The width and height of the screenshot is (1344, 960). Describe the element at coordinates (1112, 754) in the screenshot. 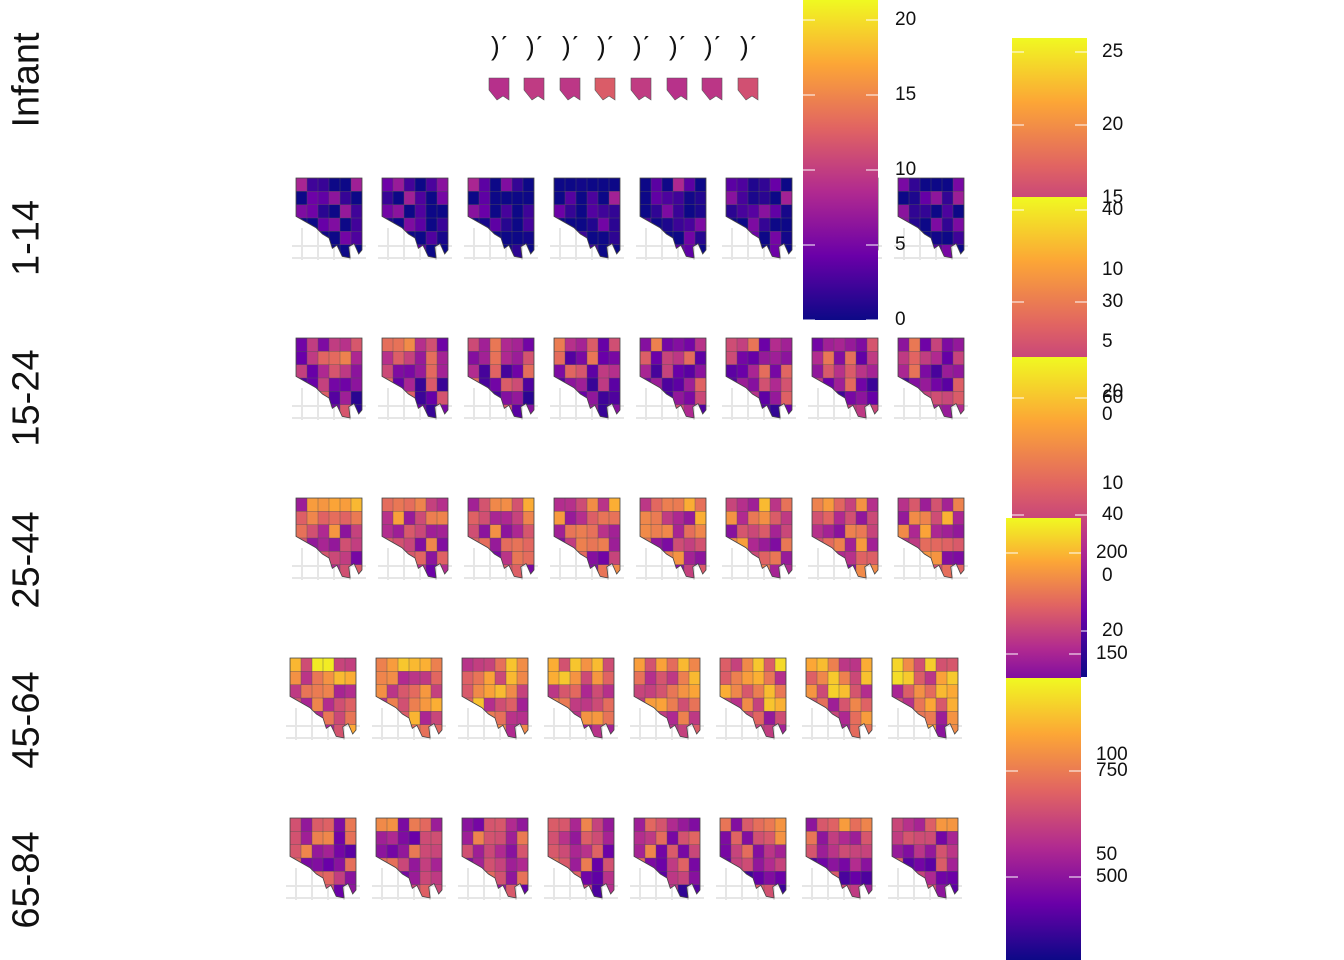

I see `legend-e-tick-label: 100` at that location.